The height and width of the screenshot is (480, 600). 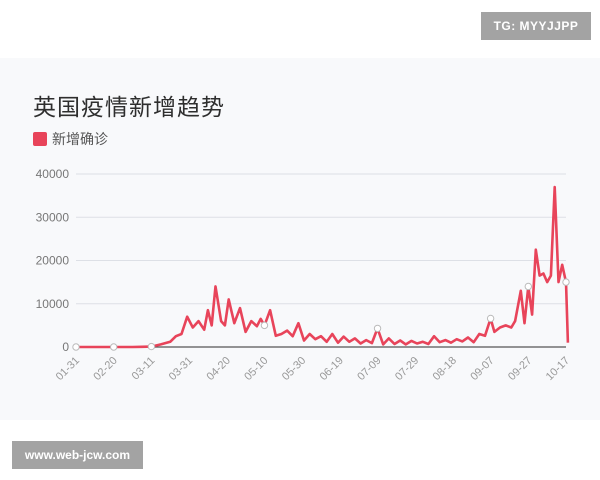 I want to click on y-tick-label: 20000, so click(x=53, y=261).